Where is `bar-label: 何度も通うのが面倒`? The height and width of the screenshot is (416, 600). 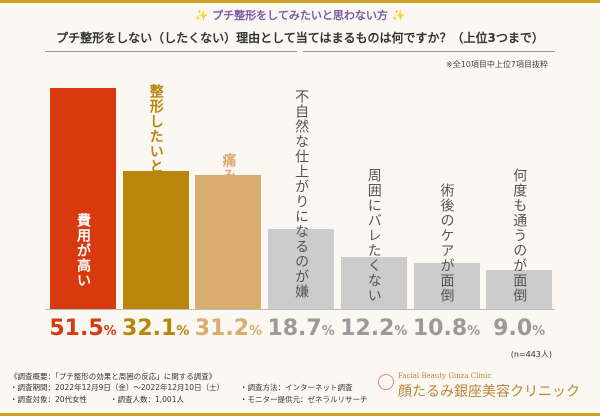
bar-label: 何度も通うのが面倒 is located at coordinates (519, 235).